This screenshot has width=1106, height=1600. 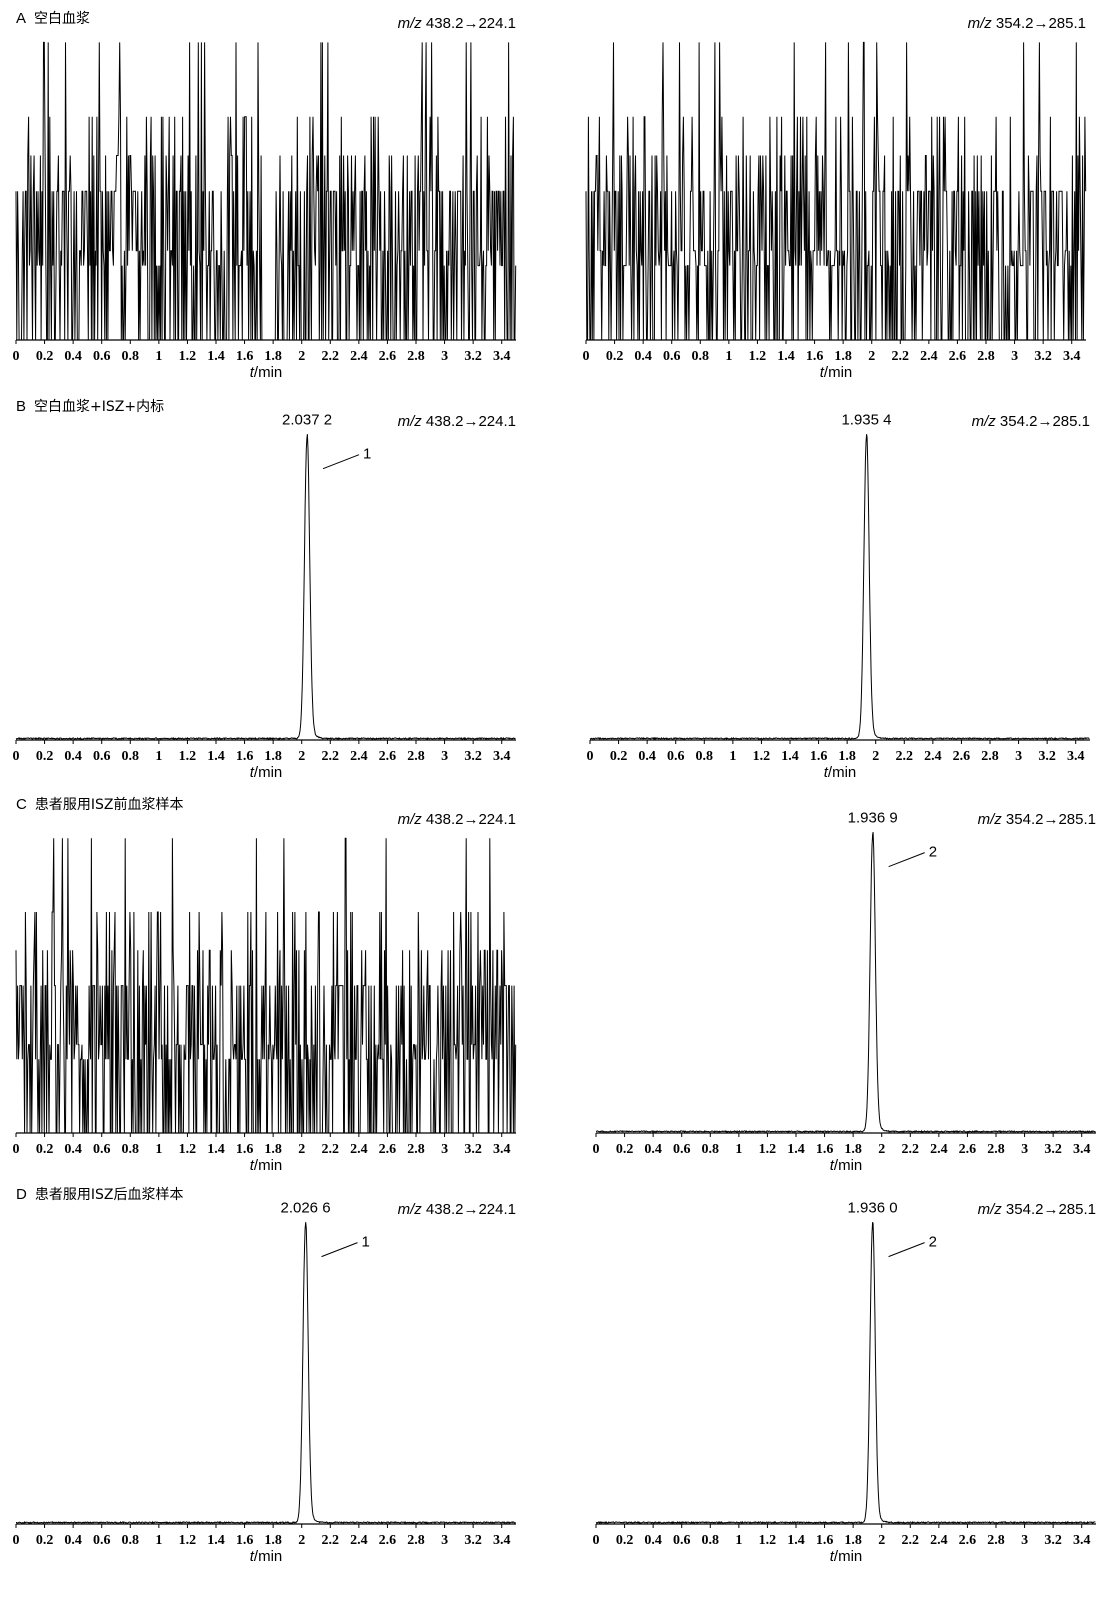 I want to click on x-tick-label: 0, so click(x=16, y=356).